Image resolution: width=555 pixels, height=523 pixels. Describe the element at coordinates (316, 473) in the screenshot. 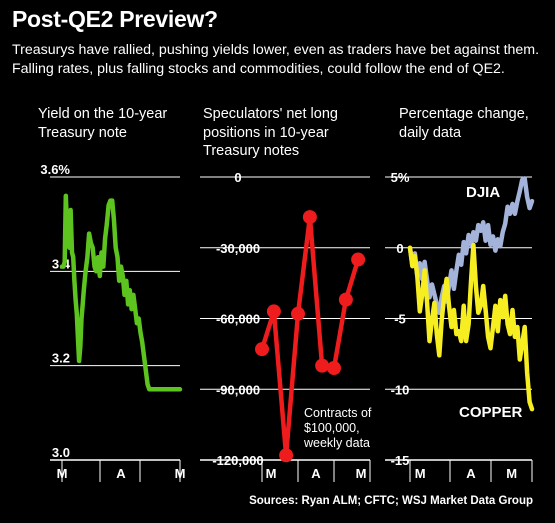

I see `panel2-xtick-label: A` at that location.